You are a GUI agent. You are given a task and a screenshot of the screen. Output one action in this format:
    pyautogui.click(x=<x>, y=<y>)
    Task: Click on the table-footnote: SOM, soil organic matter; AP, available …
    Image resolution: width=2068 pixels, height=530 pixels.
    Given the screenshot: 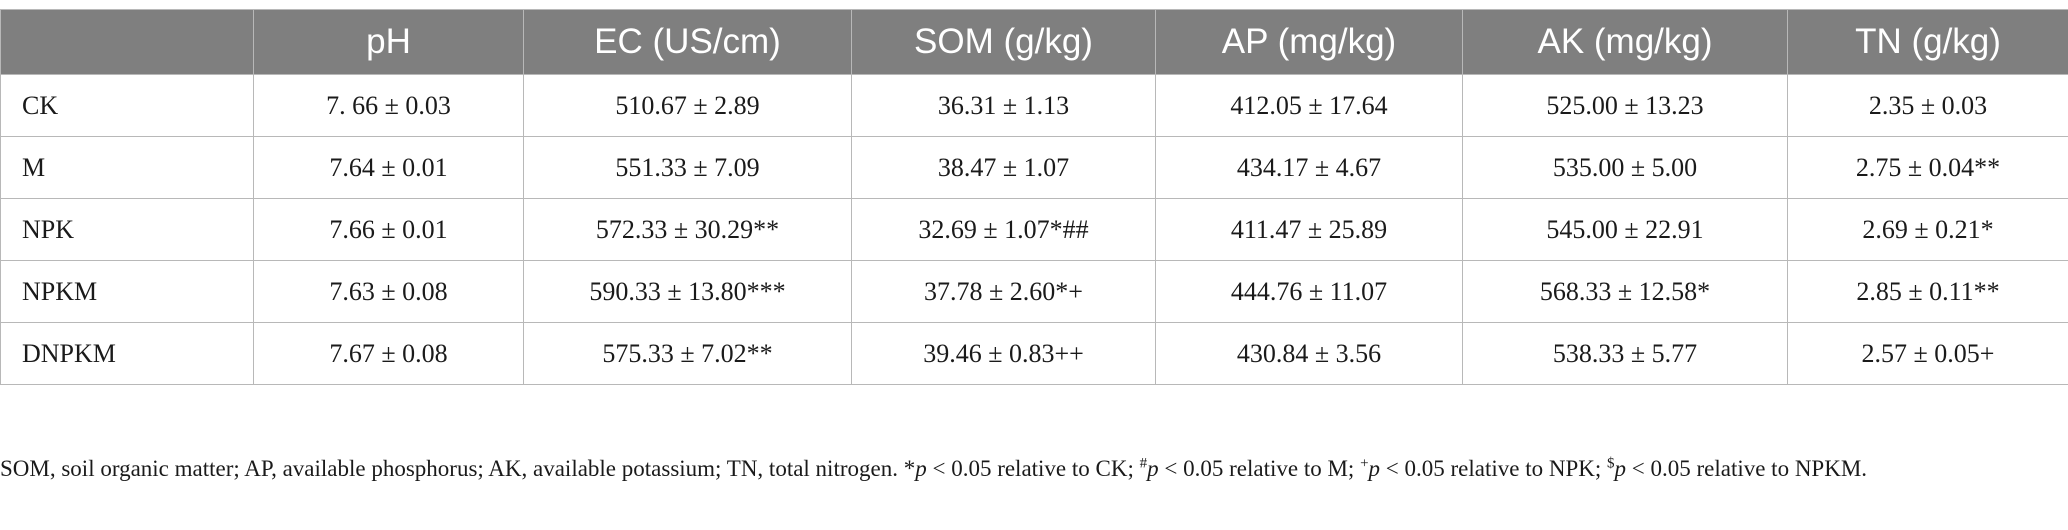 What is the action you would take?
    pyautogui.click(x=1025, y=468)
    